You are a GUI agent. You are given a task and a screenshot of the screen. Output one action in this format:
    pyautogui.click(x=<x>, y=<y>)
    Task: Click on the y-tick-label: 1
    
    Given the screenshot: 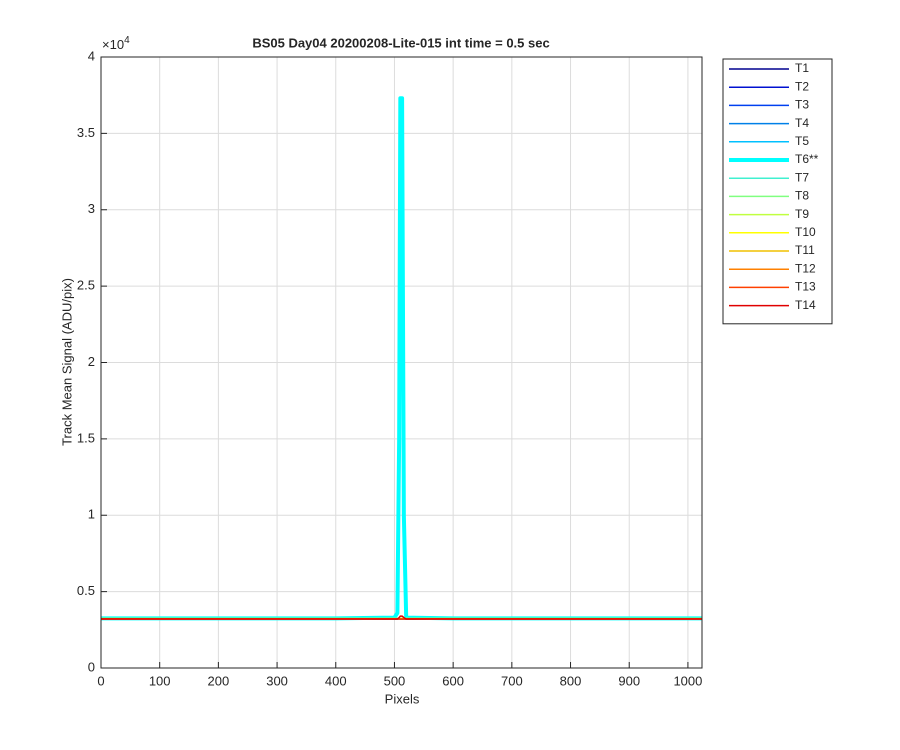 What is the action you would take?
    pyautogui.click(x=91, y=514)
    